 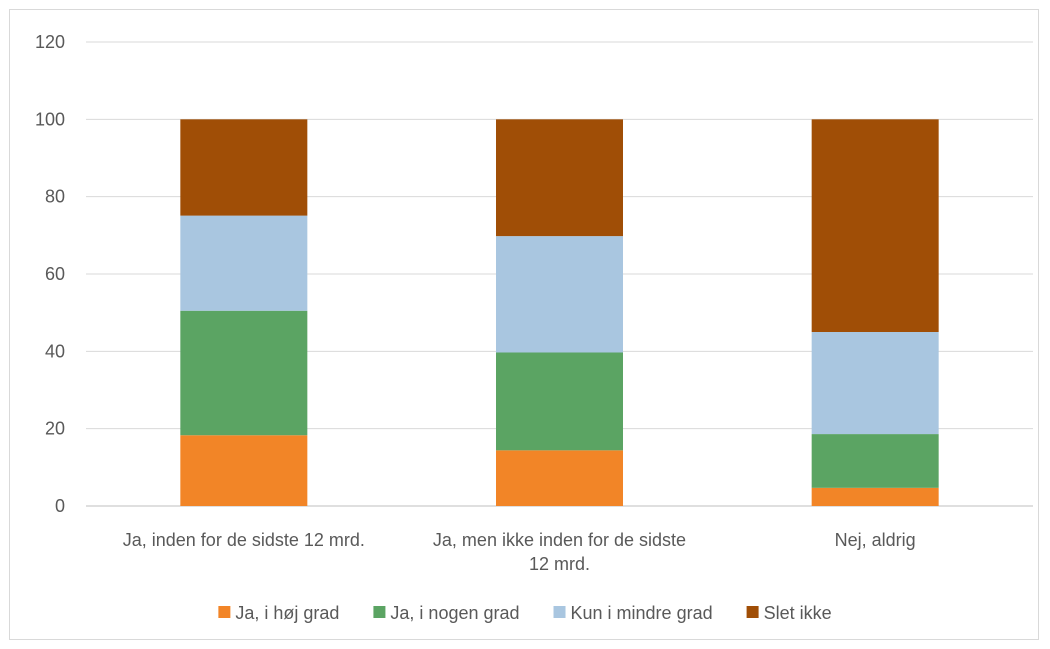 What do you see at coordinates (287, 613) in the screenshot?
I see `legend-label: Ja, i høj grad` at bounding box center [287, 613].